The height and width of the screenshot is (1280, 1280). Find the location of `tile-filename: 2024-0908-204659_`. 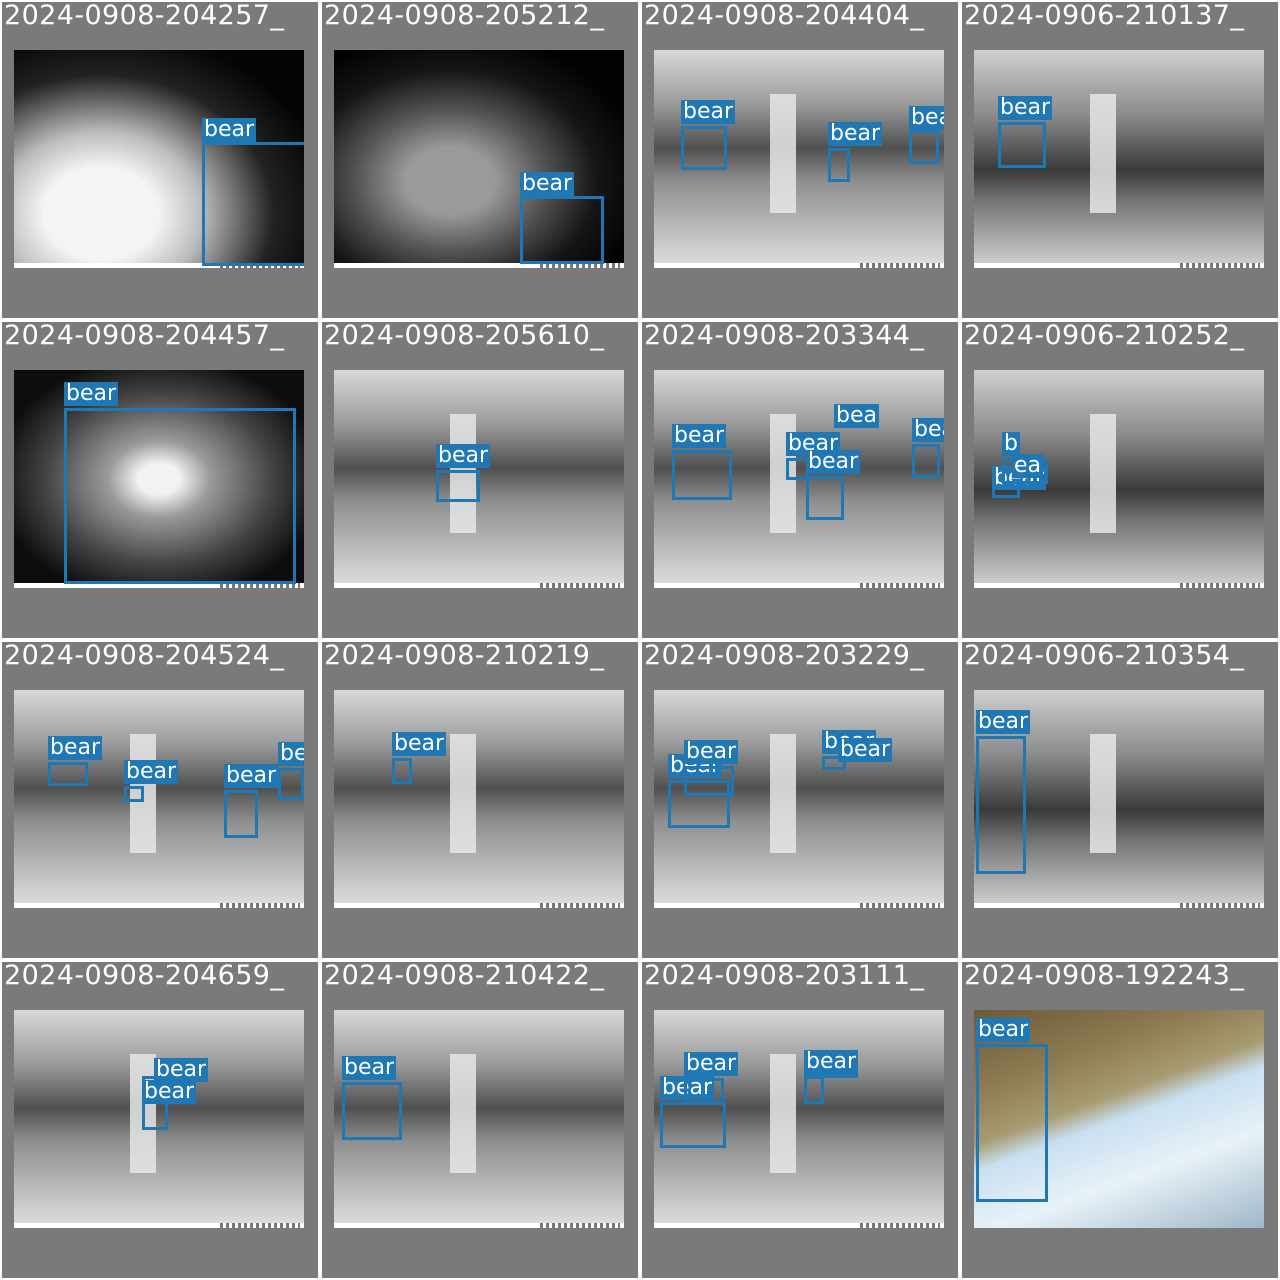

tile-filename: 2024-0908-204659_ is located at coordinates (161, 977).